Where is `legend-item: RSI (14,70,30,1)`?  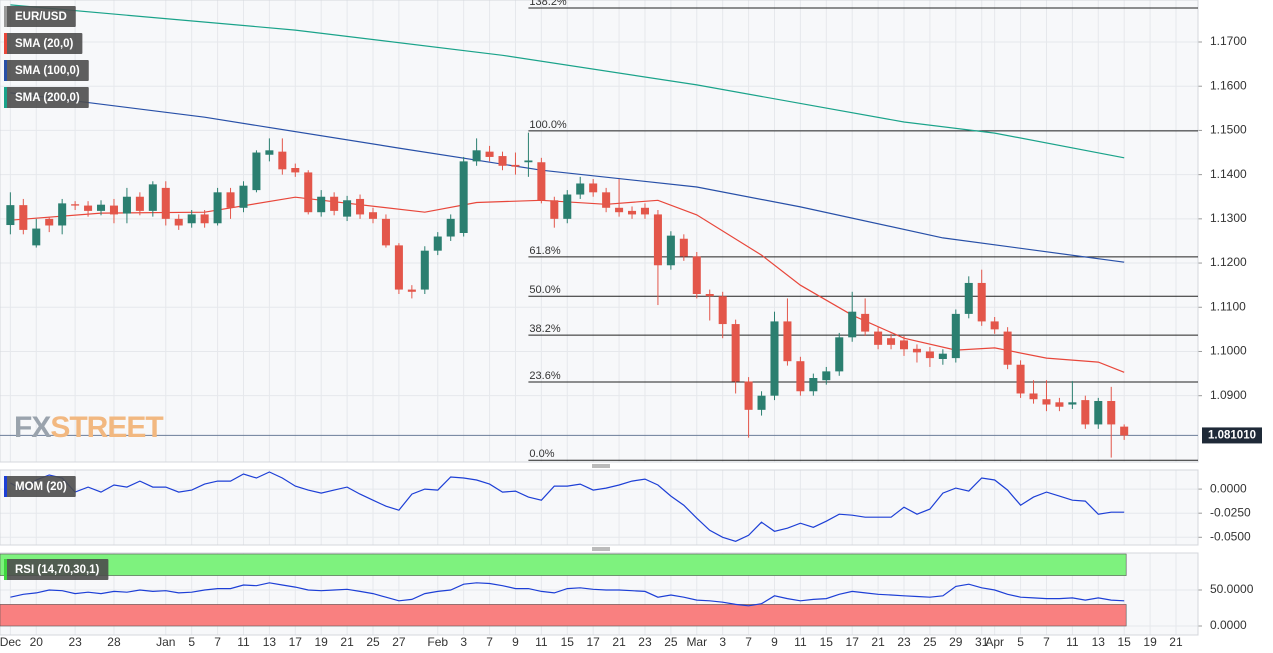
legend-item: RSI (14,70,30,1) is located at coordinates (56, 569).